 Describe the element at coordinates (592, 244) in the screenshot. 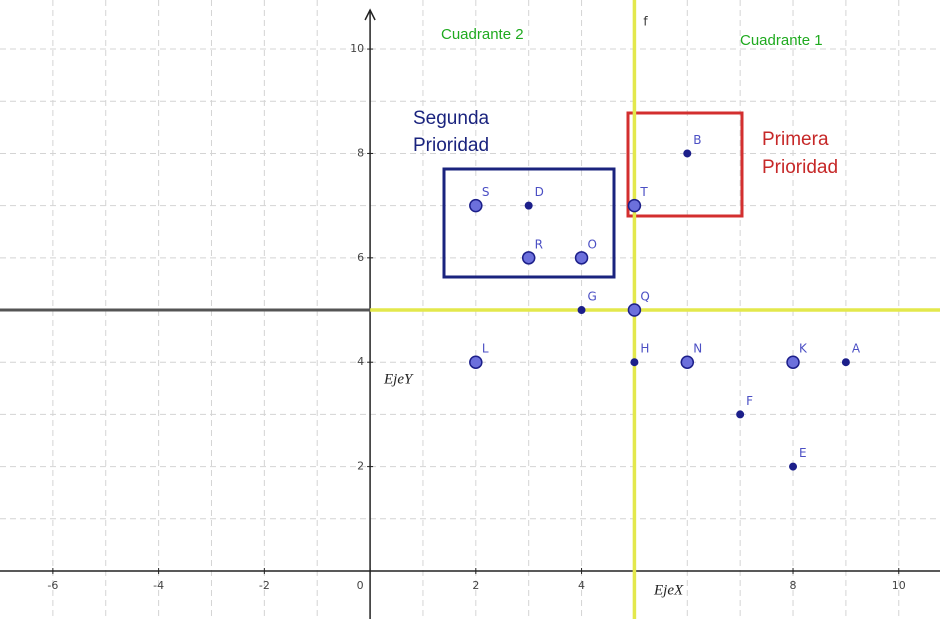

I see `point-label: O` at that location.